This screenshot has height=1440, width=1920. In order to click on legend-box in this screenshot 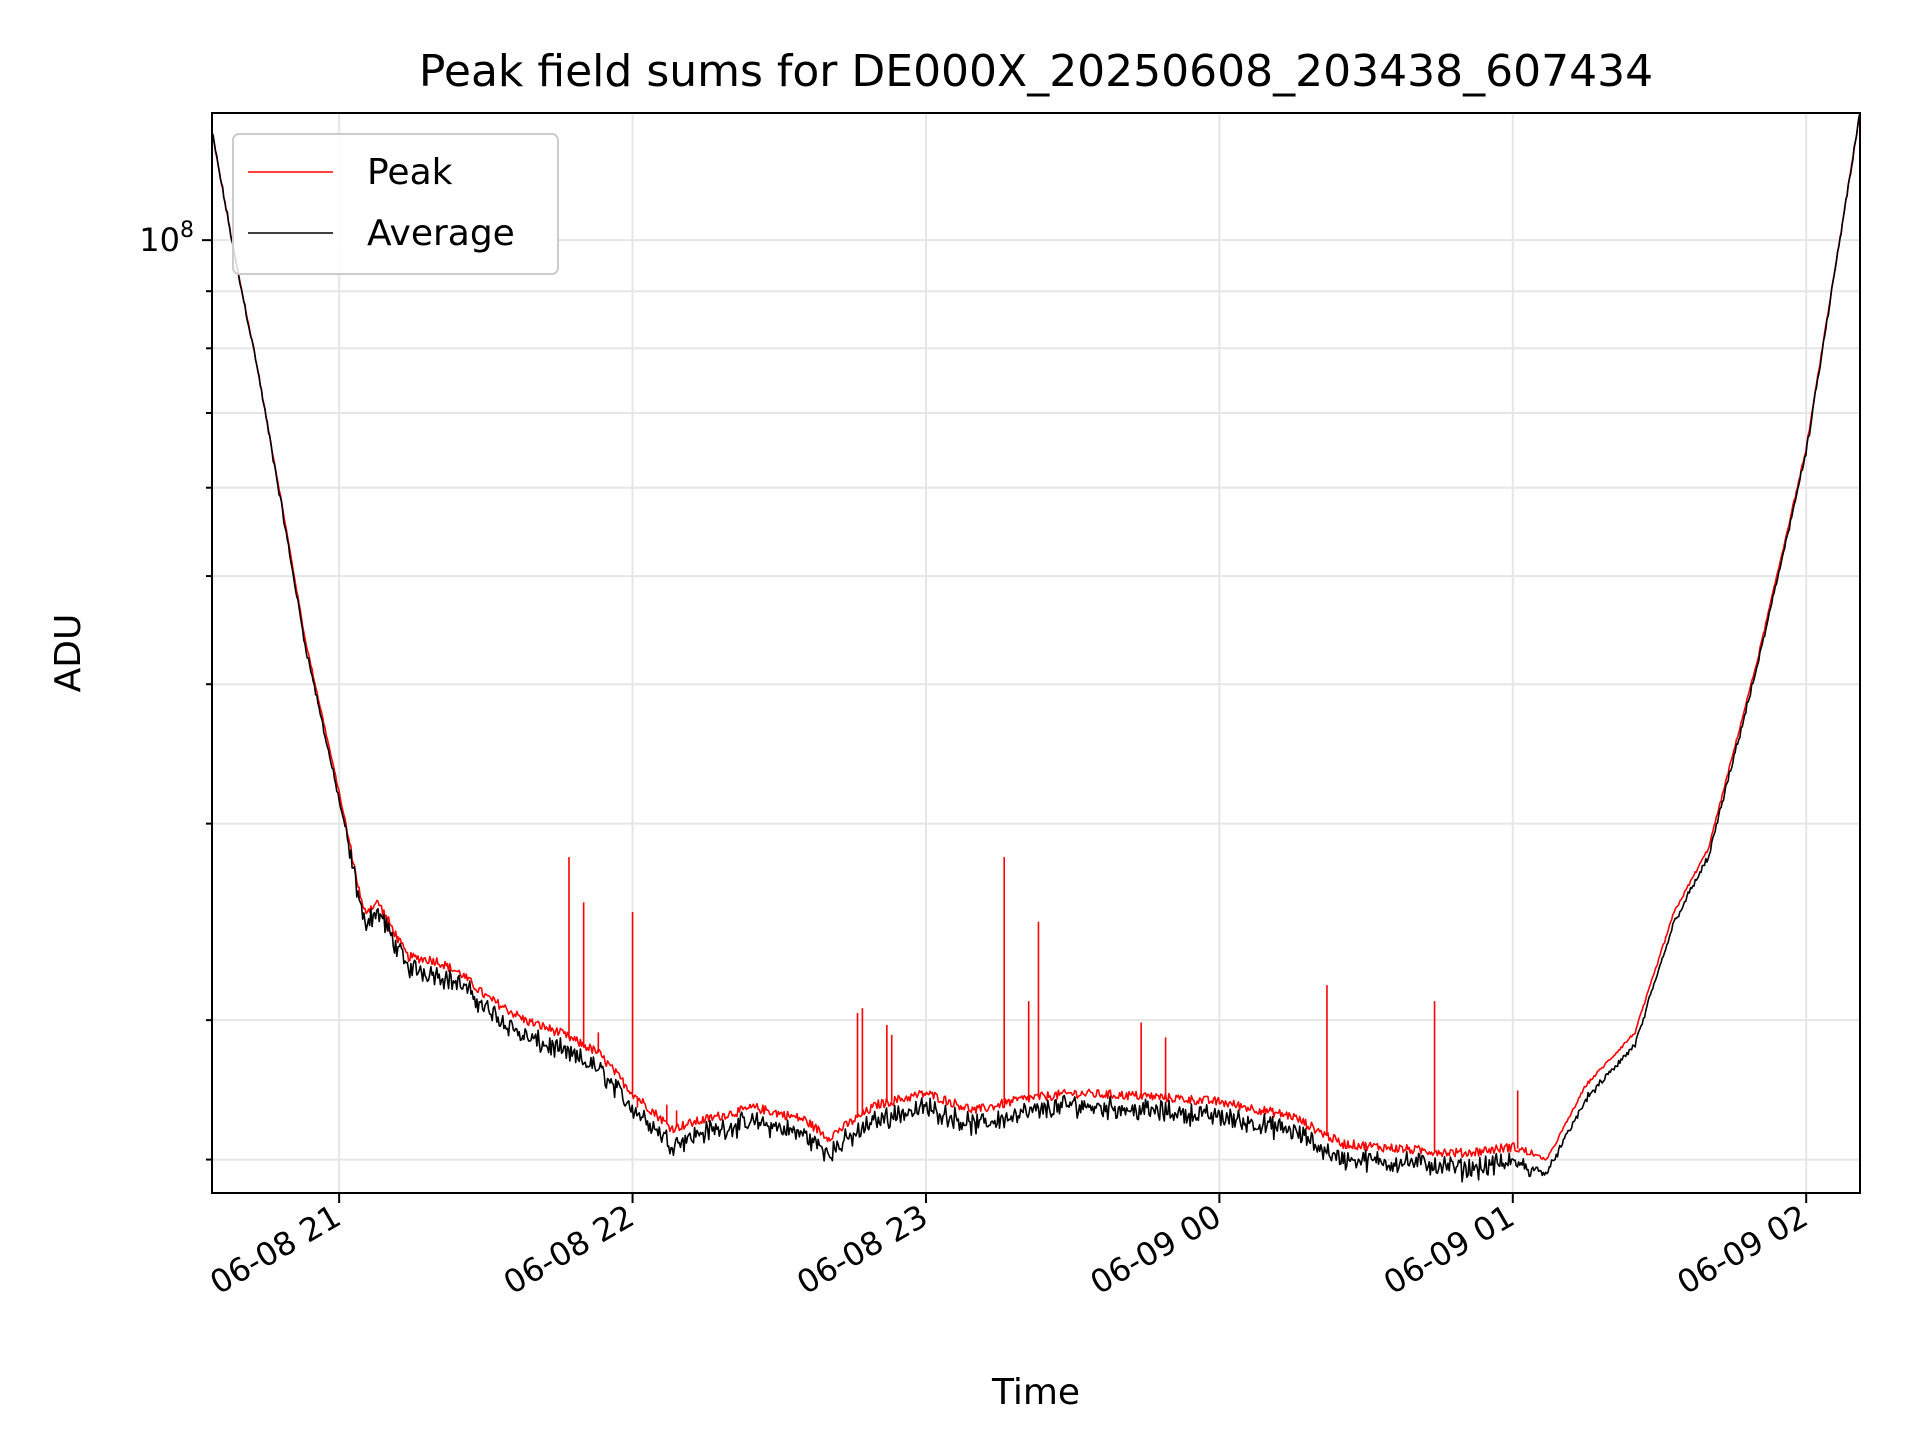, I will do `click(395, 204)`.